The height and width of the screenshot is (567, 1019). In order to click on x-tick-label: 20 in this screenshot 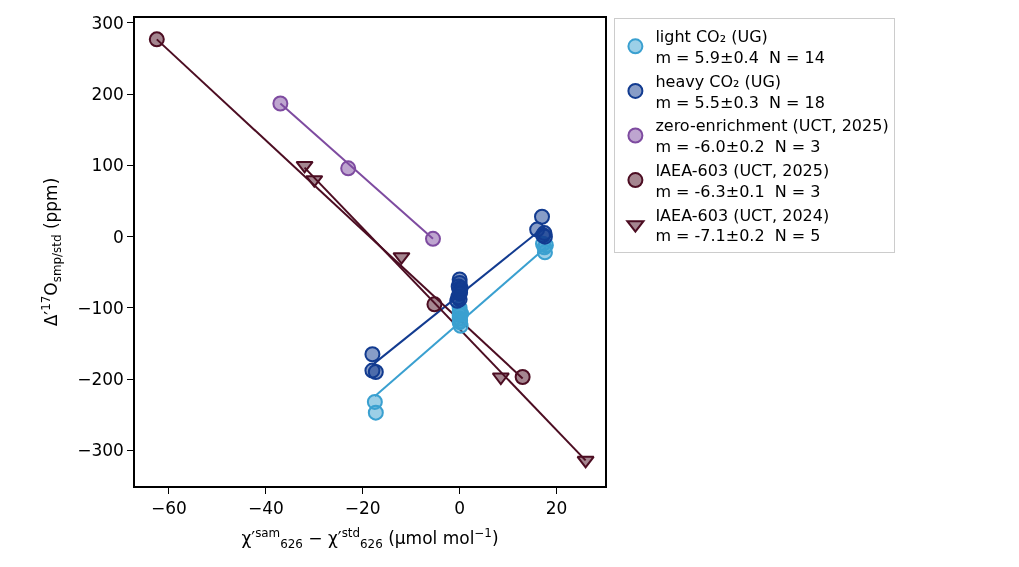, I will do `click(556, 508)`.